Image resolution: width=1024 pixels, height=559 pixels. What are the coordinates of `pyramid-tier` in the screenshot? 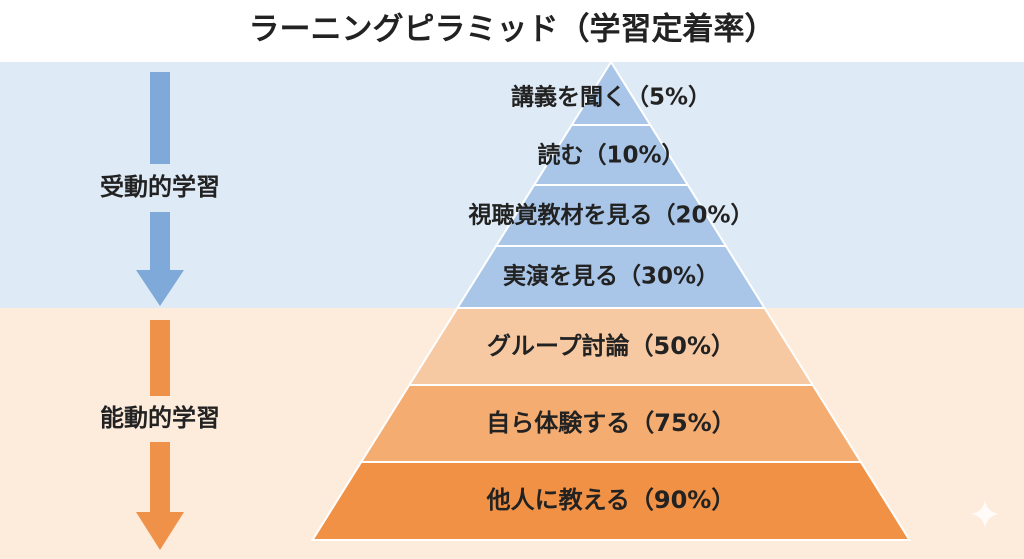 It's located at (611, 501).